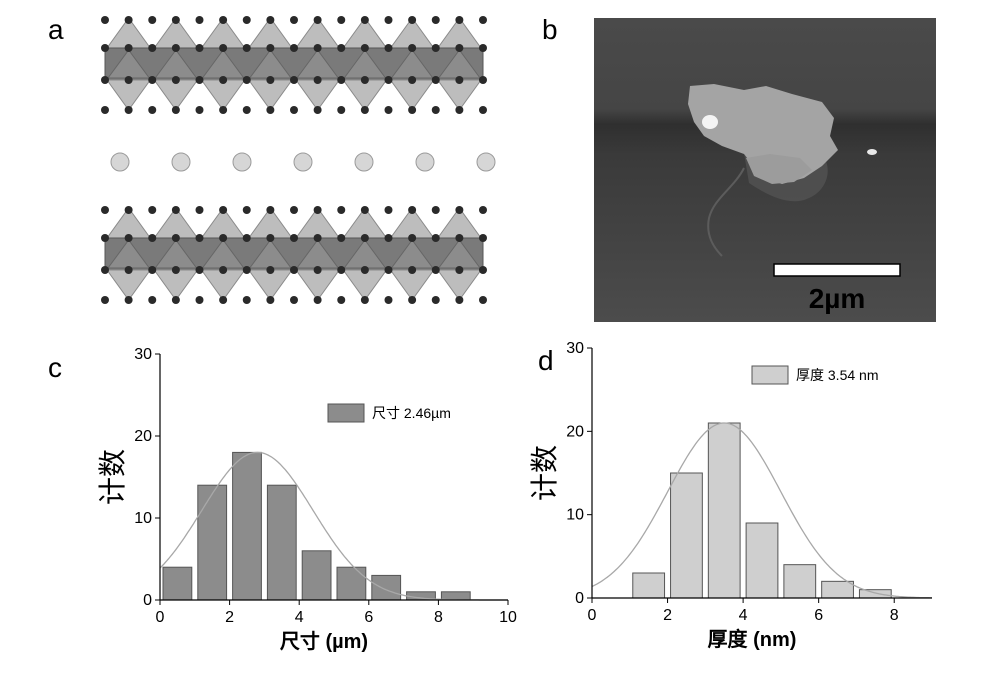 The width and height of the screenshot is (998, 673). I want to click on x-tick-label: 2, so click(667, 615).